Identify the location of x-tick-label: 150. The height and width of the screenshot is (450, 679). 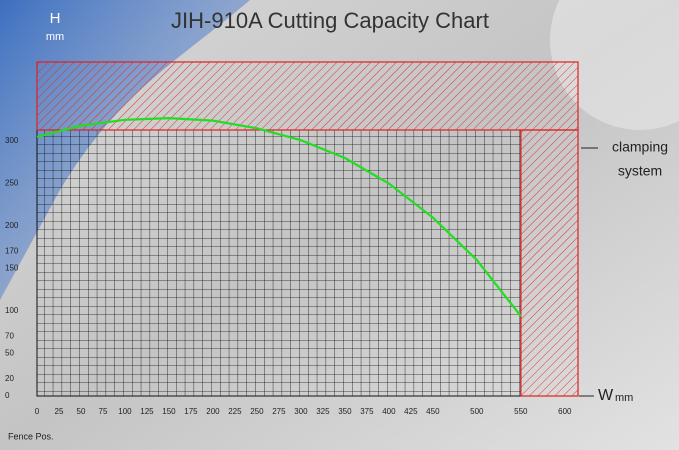
(169, 411).